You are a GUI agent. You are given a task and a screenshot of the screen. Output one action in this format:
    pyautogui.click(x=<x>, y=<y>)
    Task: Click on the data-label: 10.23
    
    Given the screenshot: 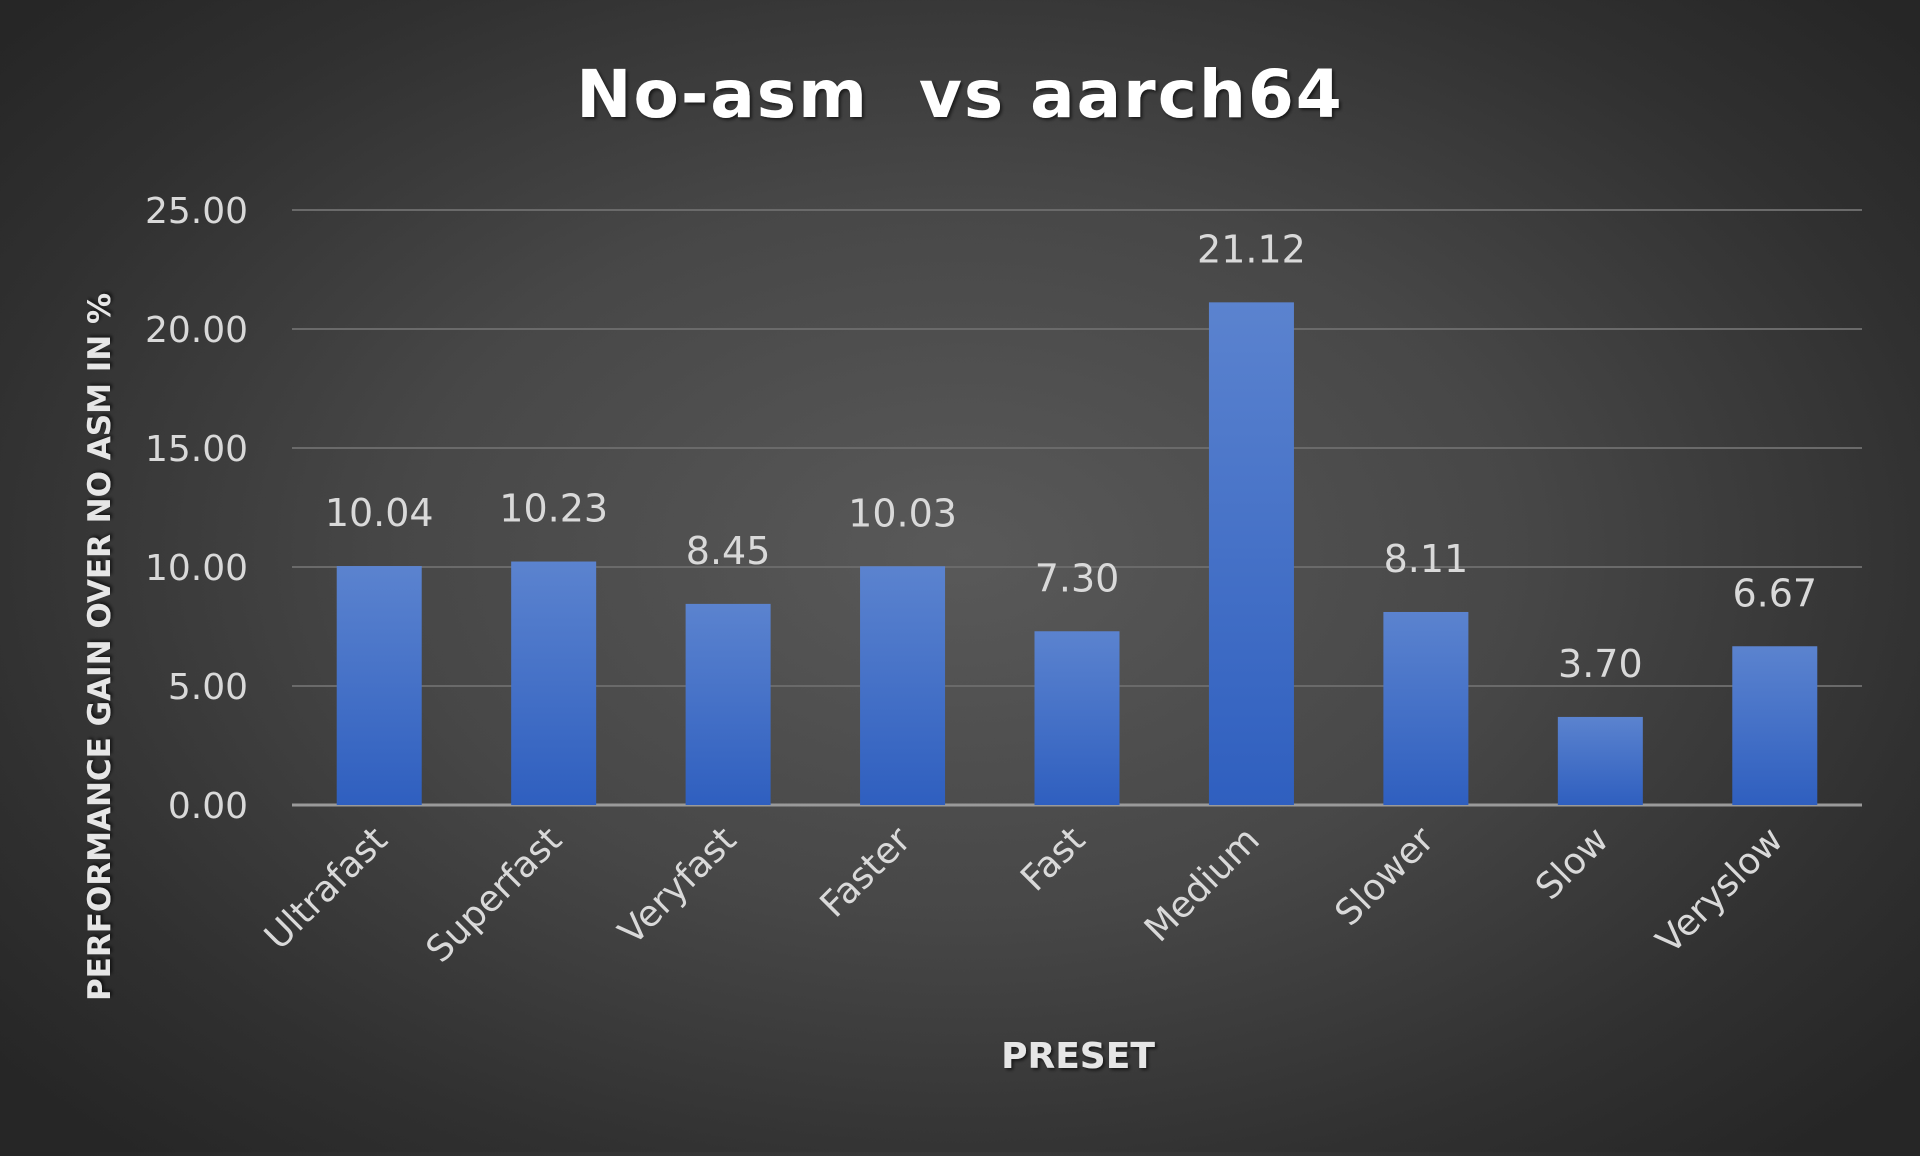 What is the action you would take?
    pyautogui.click(x=553, y=509)
    